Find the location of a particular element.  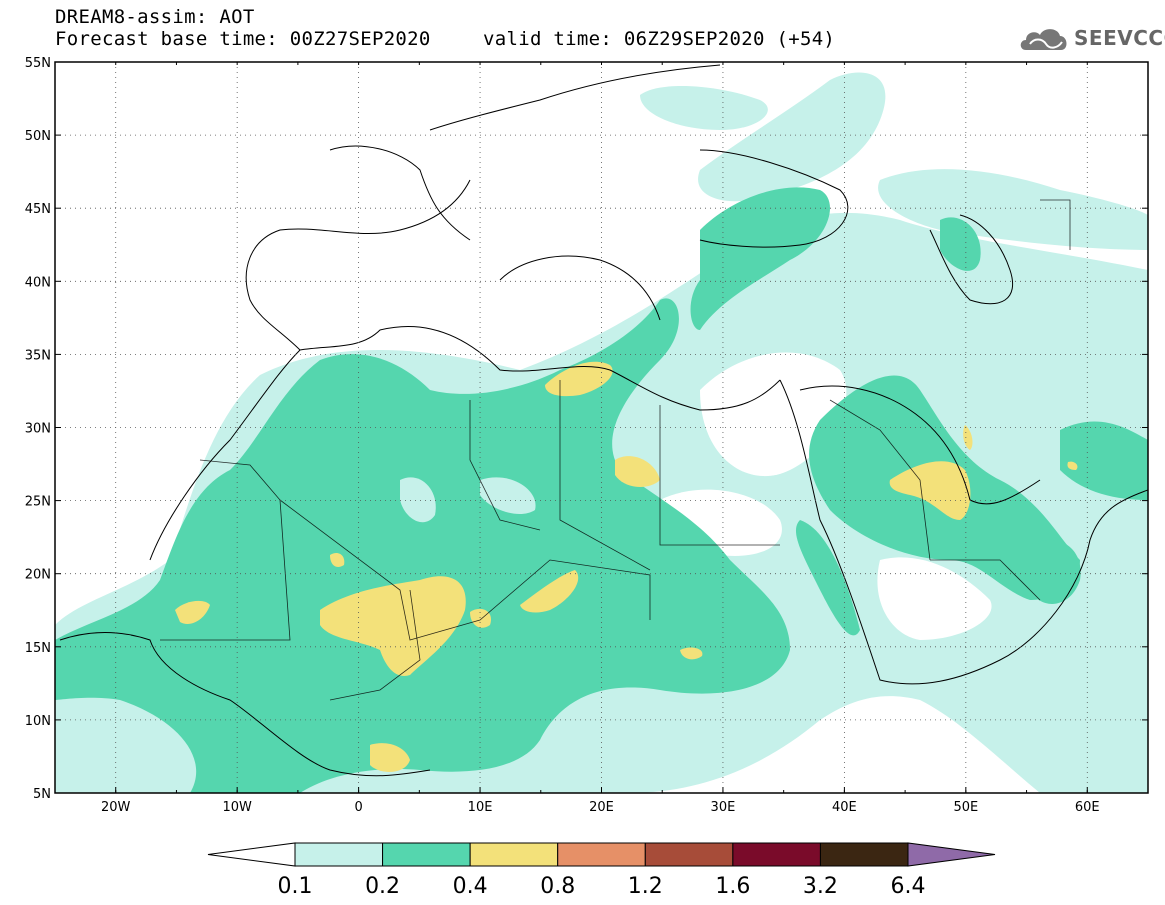

lon-tick-label: 20W is located at coordinates (116, 807).